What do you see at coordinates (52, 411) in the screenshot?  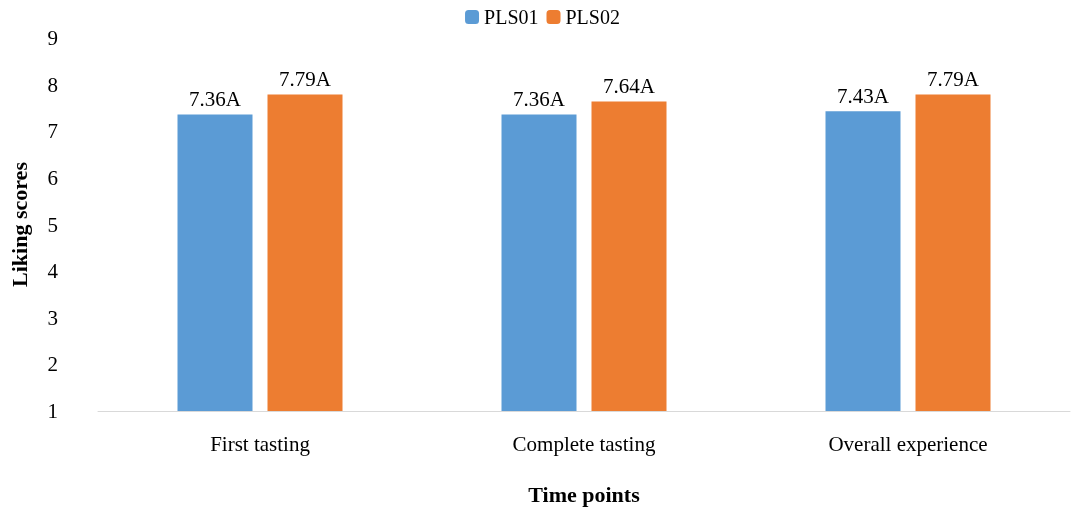 I see `y-tick-label: 1` at bounding box center [52, 411].